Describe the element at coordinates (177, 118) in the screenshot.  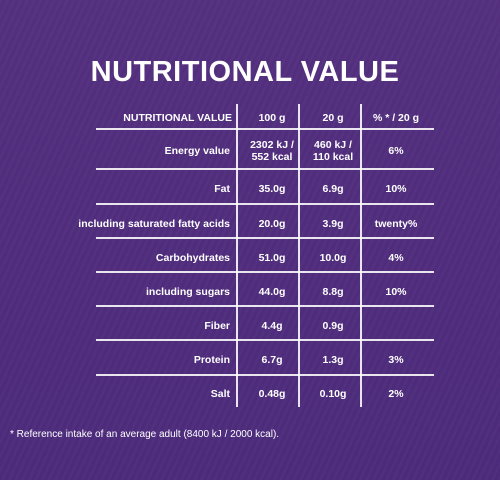
I see `header-nutritional-value: NUTRITIONAL VALUE` at that location.